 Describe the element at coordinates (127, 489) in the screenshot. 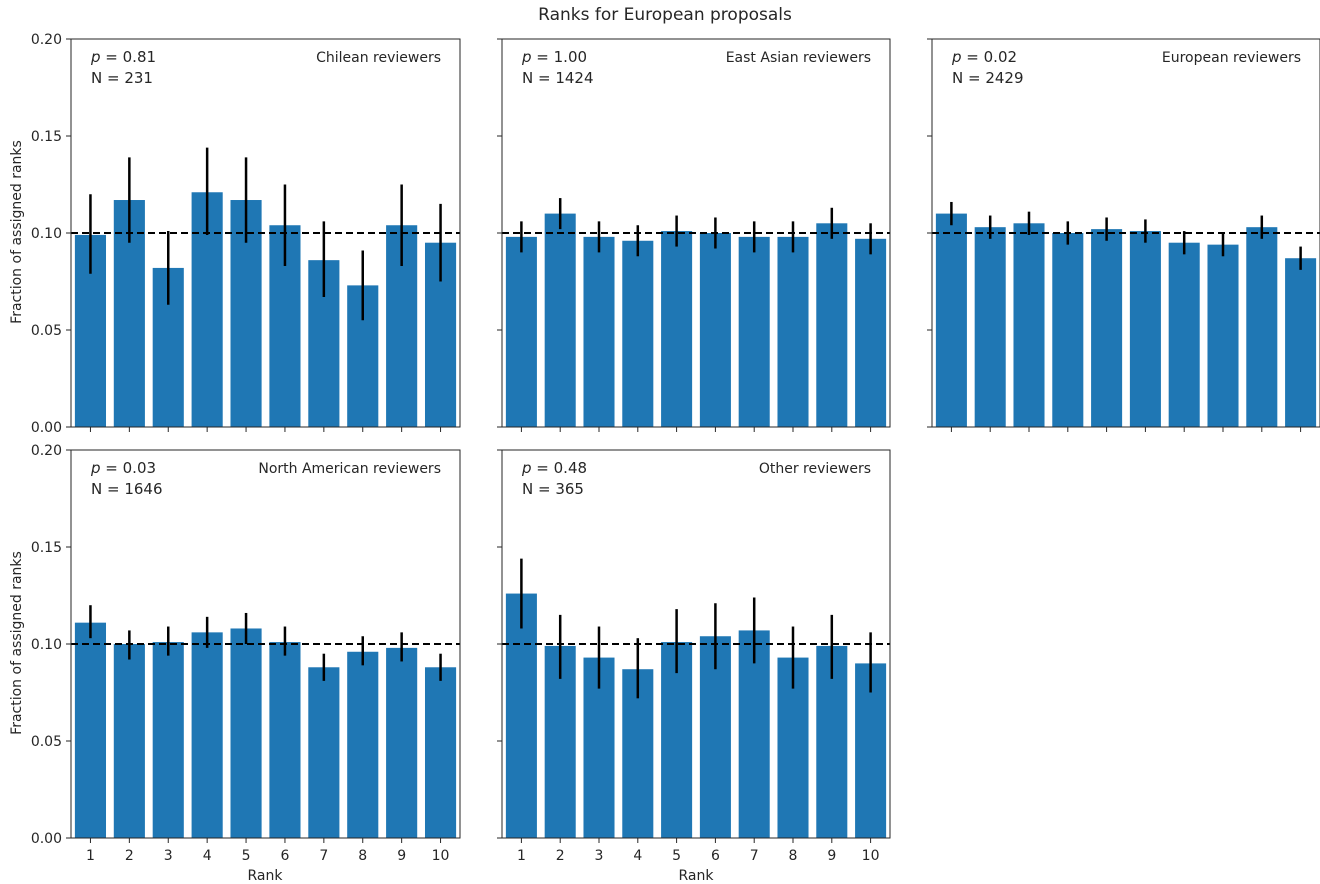

I see `n-annotation: N = 1646` at that location.